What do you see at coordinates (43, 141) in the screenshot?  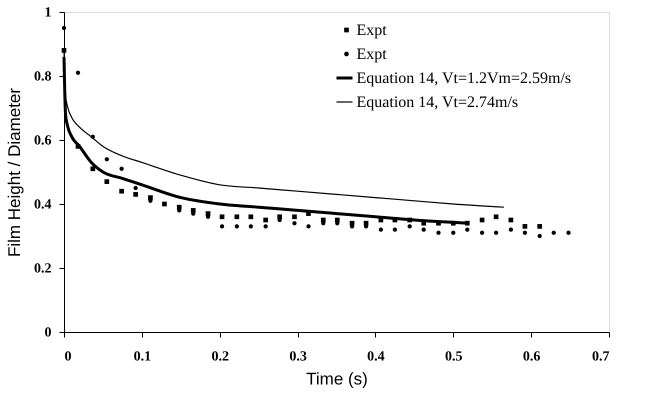 I see `y-tick-label: 0.6` at bounding box center [43, 141].